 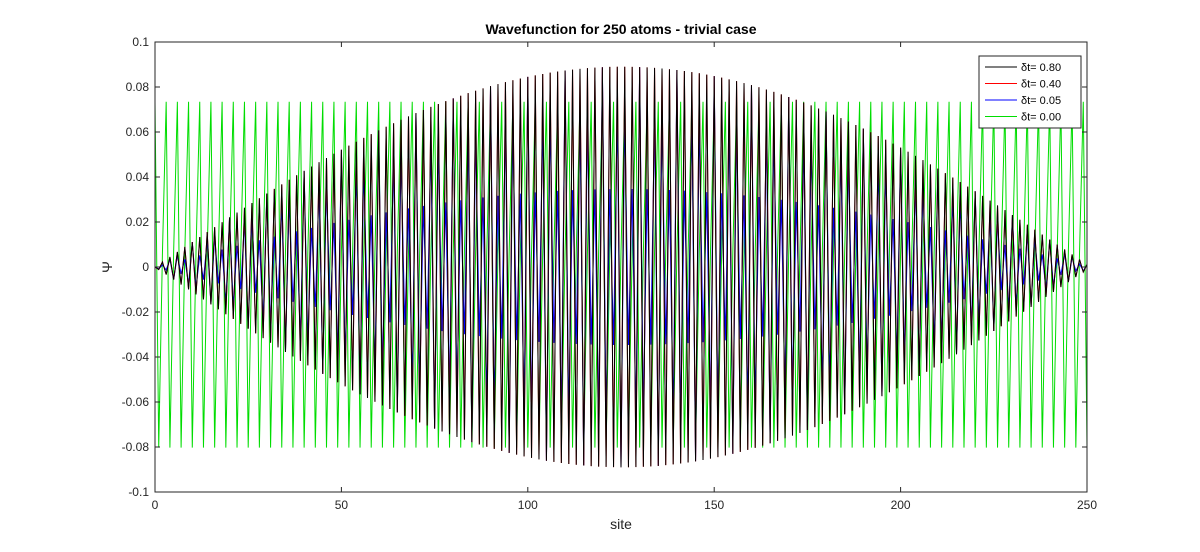 I want to click on x-tick-label: 100, so click(x=528, y=505).